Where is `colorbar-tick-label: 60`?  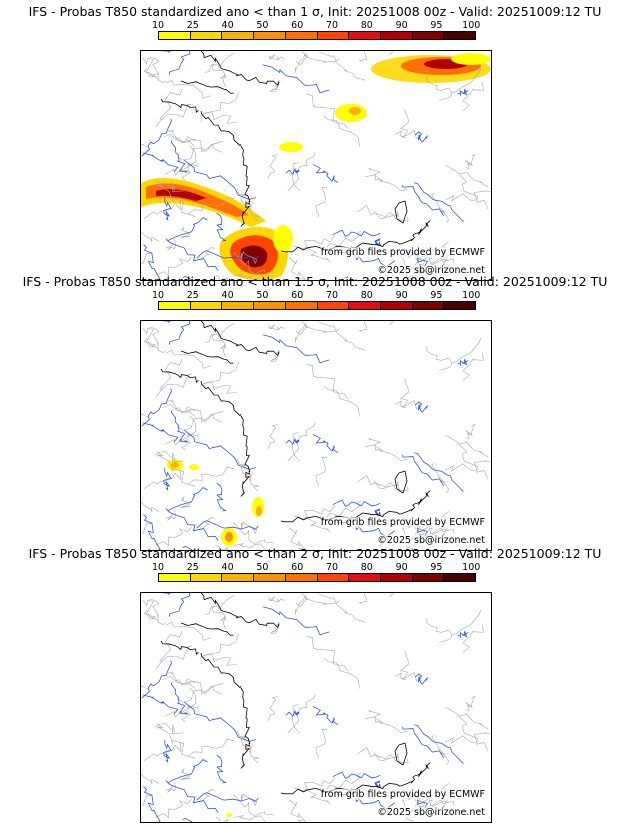 colorbar-tick-label: 60 is located at coordinates (297, 25).